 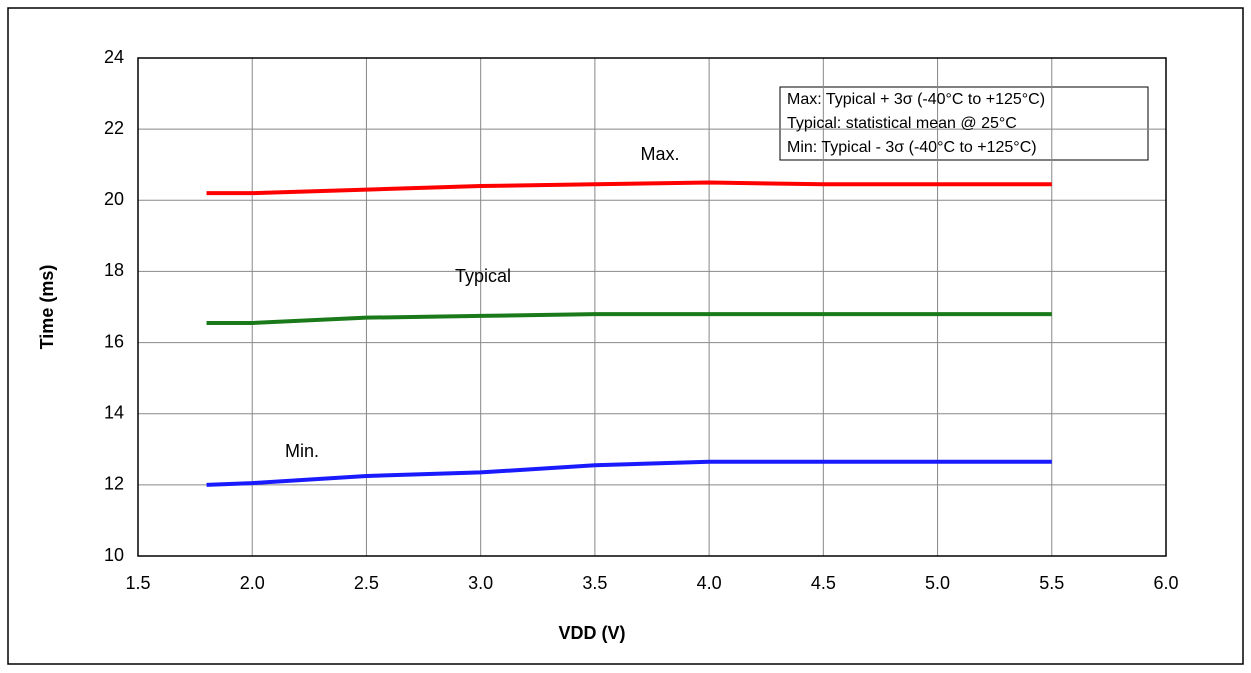 What do you see at coordinates (137, 583) in the screenshot?
I see `x-tick-label: 1.5` at bounding box center [137, 583].